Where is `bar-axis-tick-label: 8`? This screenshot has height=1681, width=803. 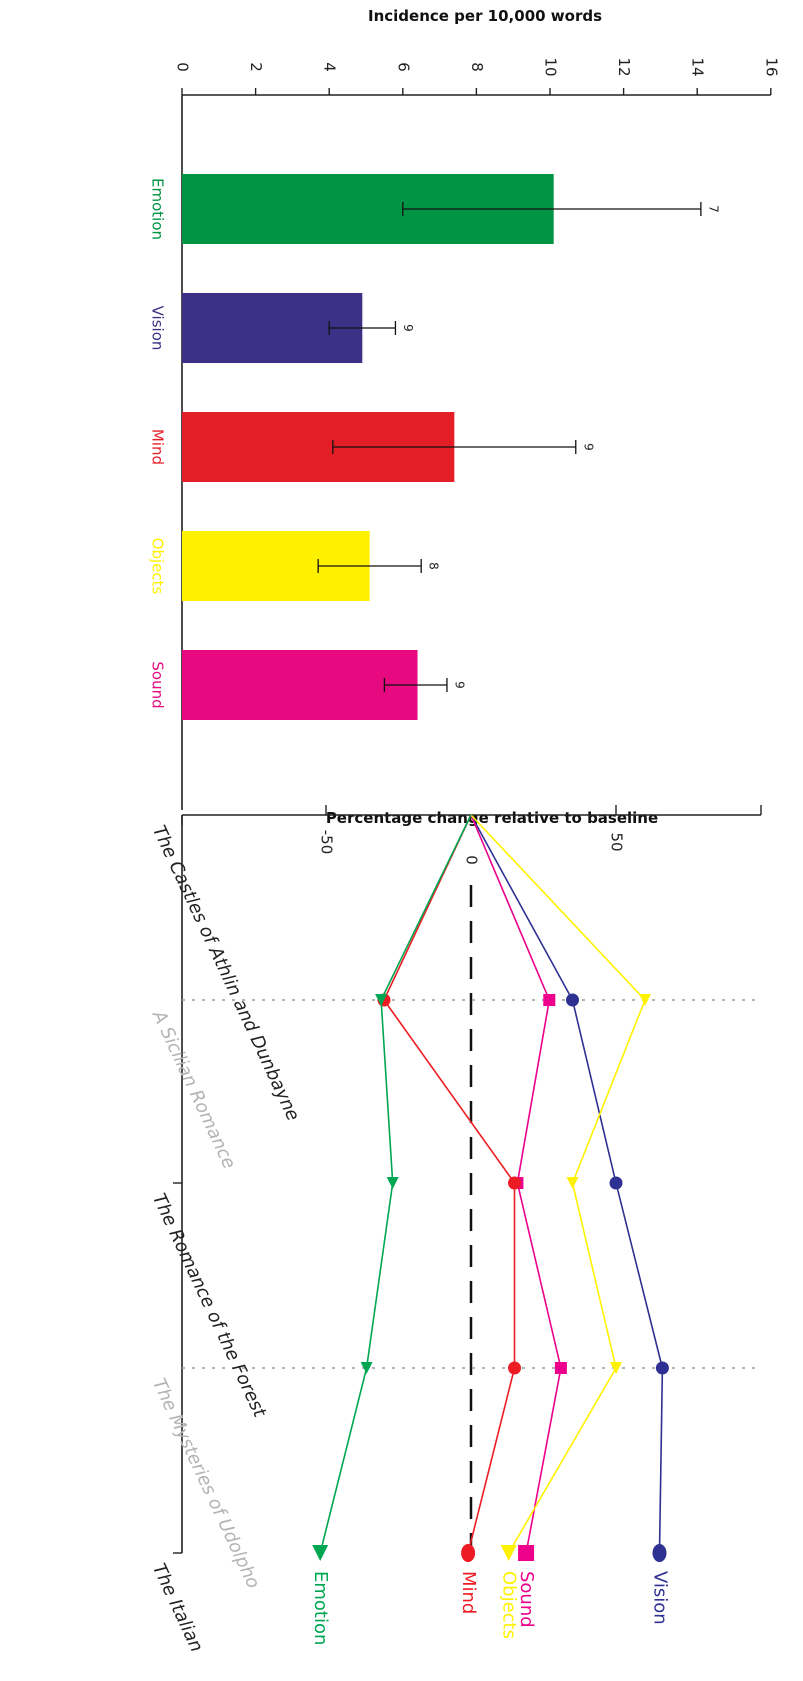 bar-axis-tick-label: 8 is located at coordinates (477, 67).